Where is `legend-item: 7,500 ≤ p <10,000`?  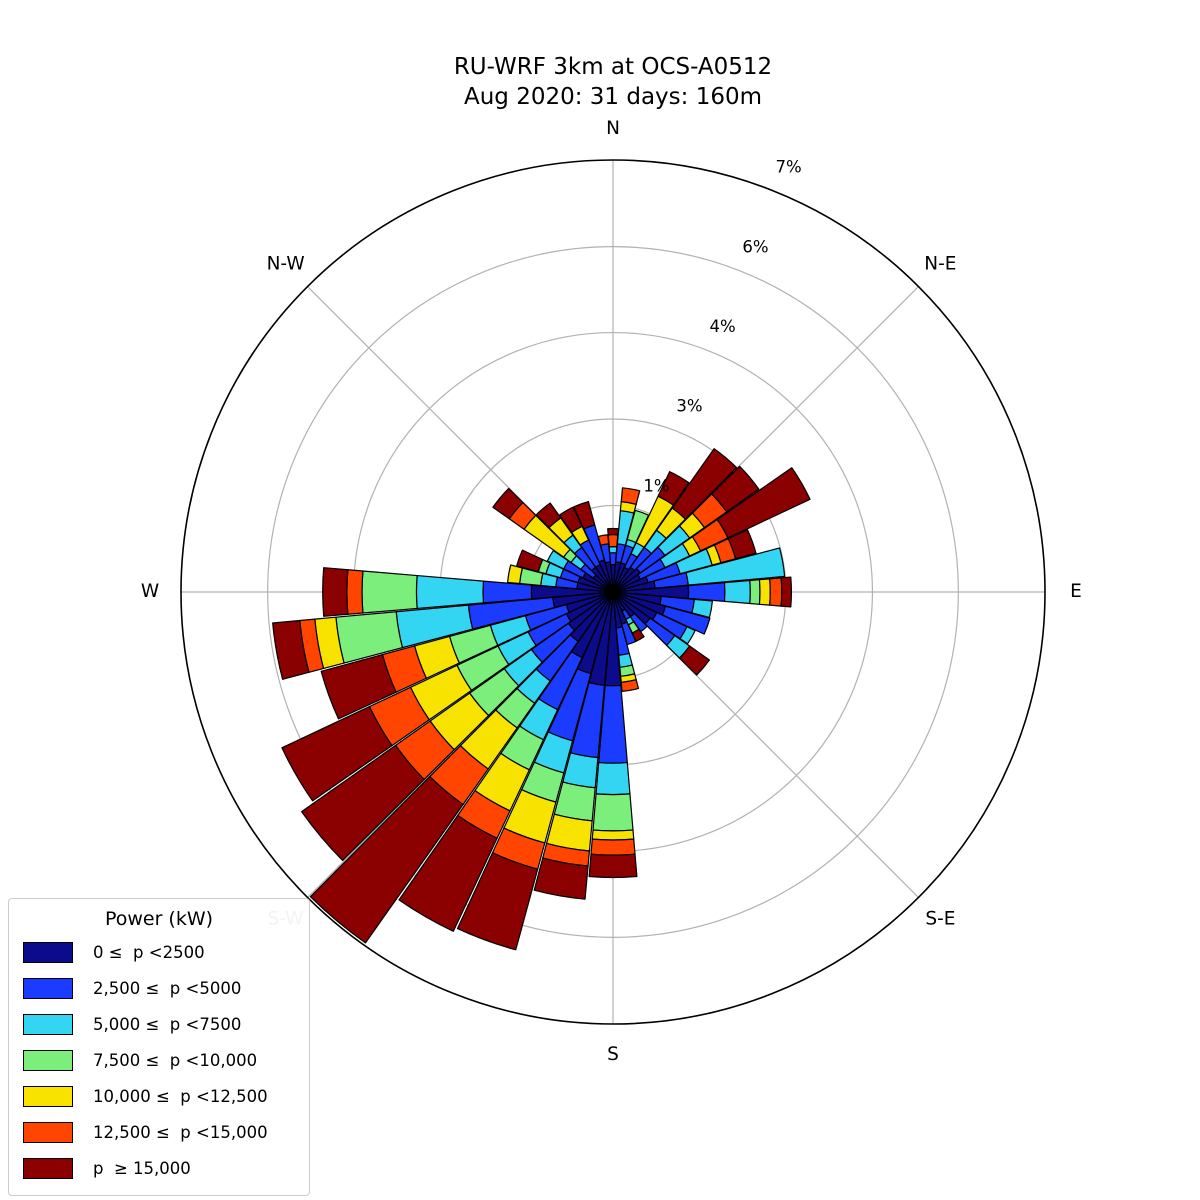 legend-item: 7,500 ≤ p <10,000 is located at coordinates (159, 1060).